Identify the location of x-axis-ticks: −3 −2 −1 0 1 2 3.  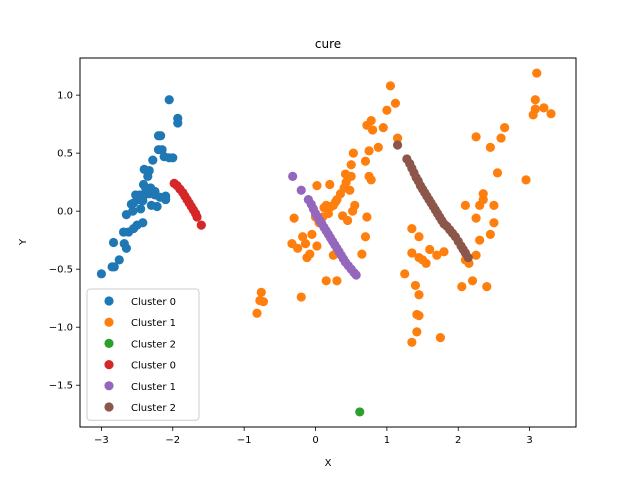
(313, 436).